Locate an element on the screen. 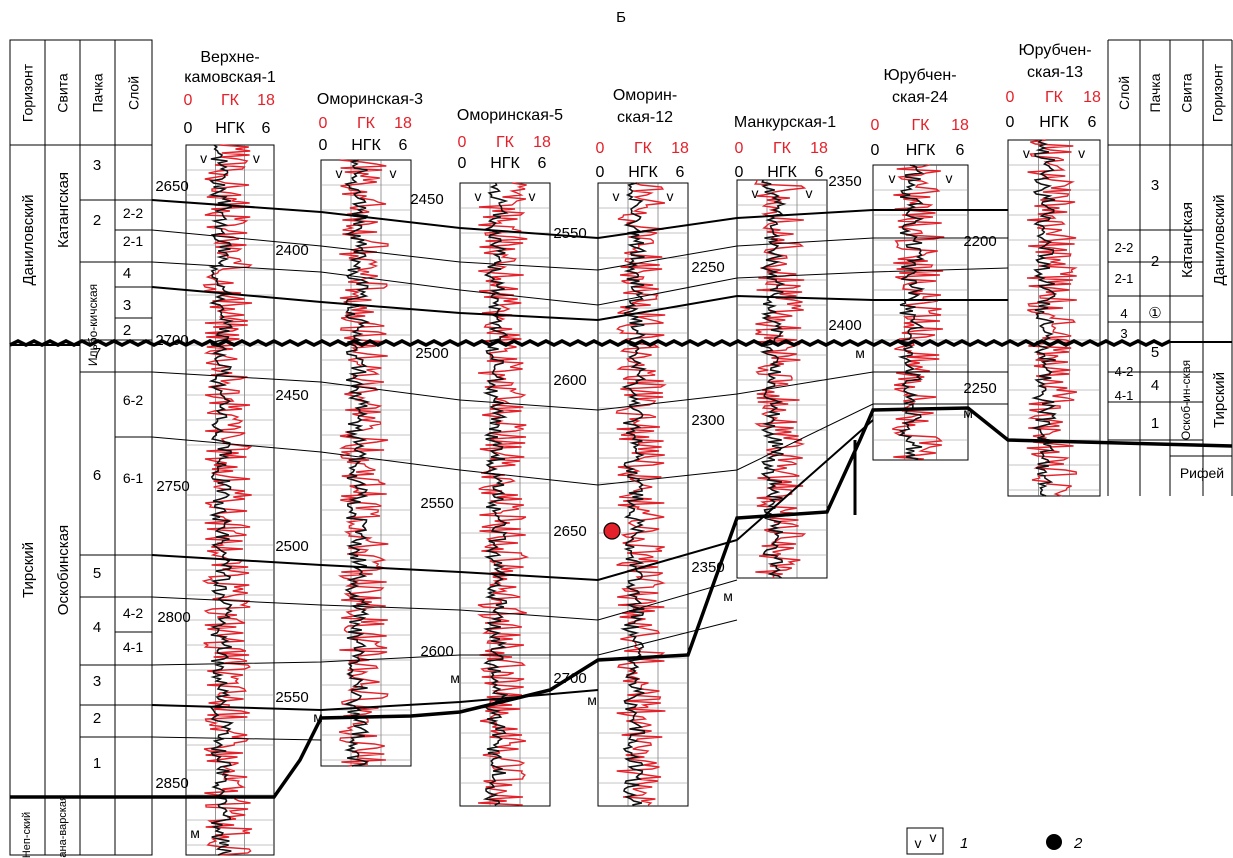  depth-label: 2850 is located at coordinates (171, 783).